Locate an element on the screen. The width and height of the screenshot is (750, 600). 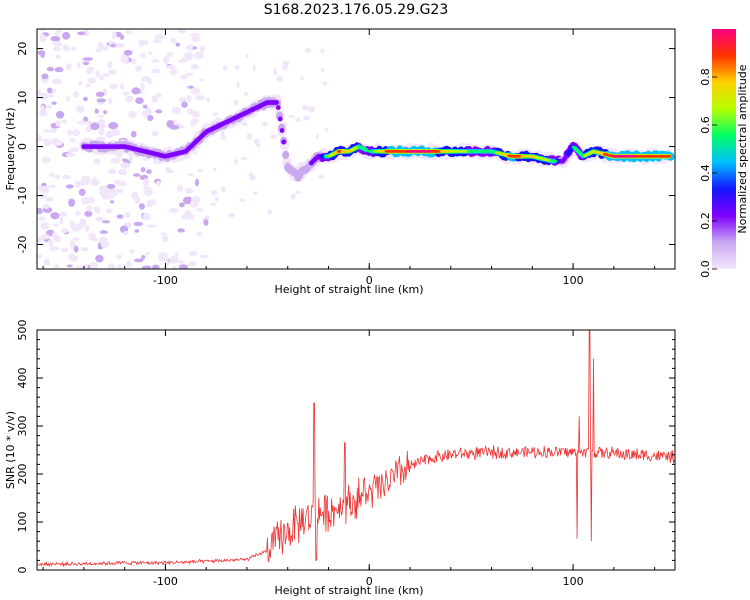
x-tick-label: 100 is located at coordinates (573, 581).